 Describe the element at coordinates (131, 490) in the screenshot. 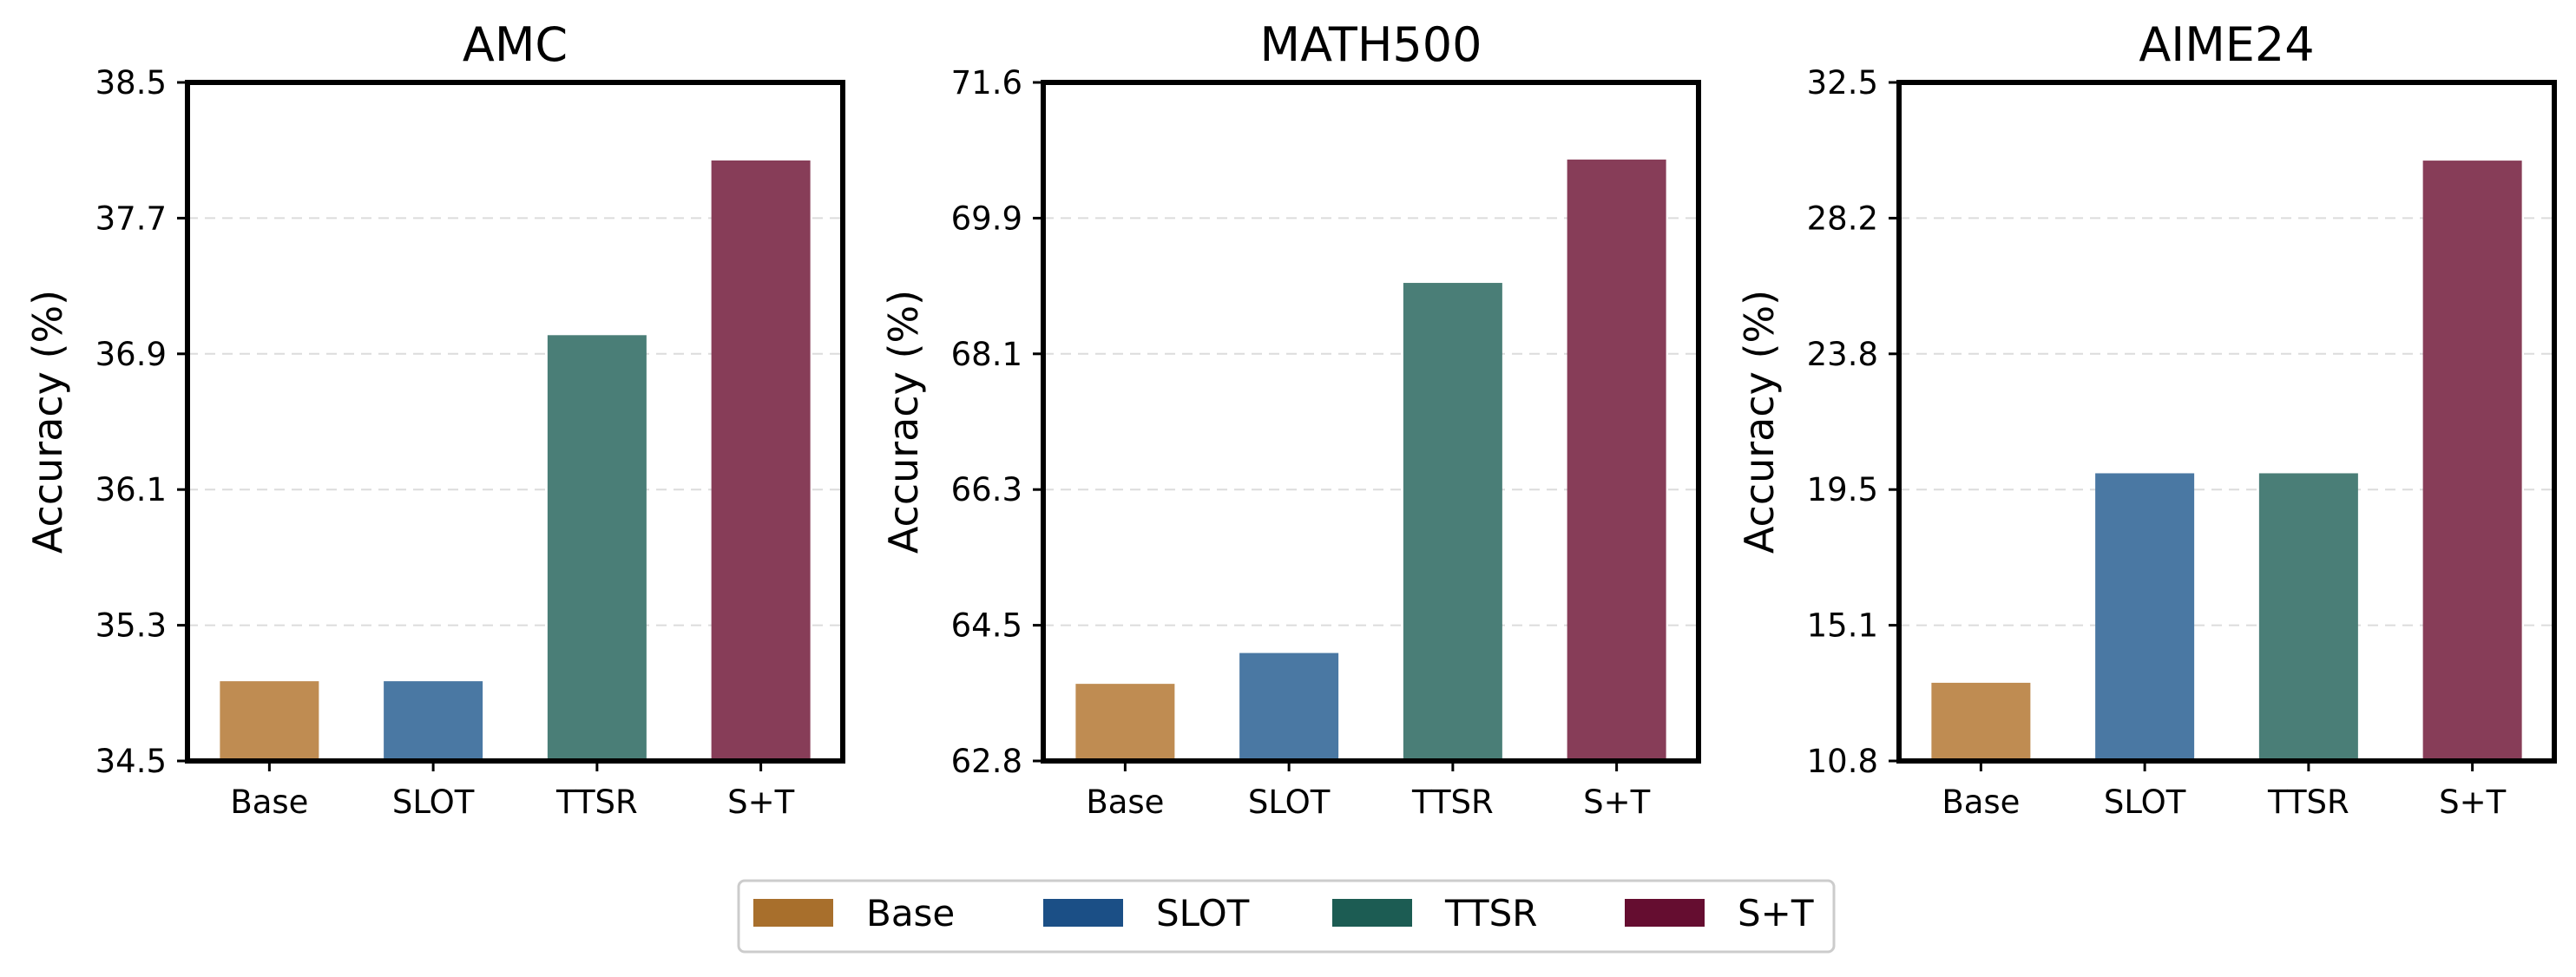

I see `y-tick-label: 36.1` at that location.